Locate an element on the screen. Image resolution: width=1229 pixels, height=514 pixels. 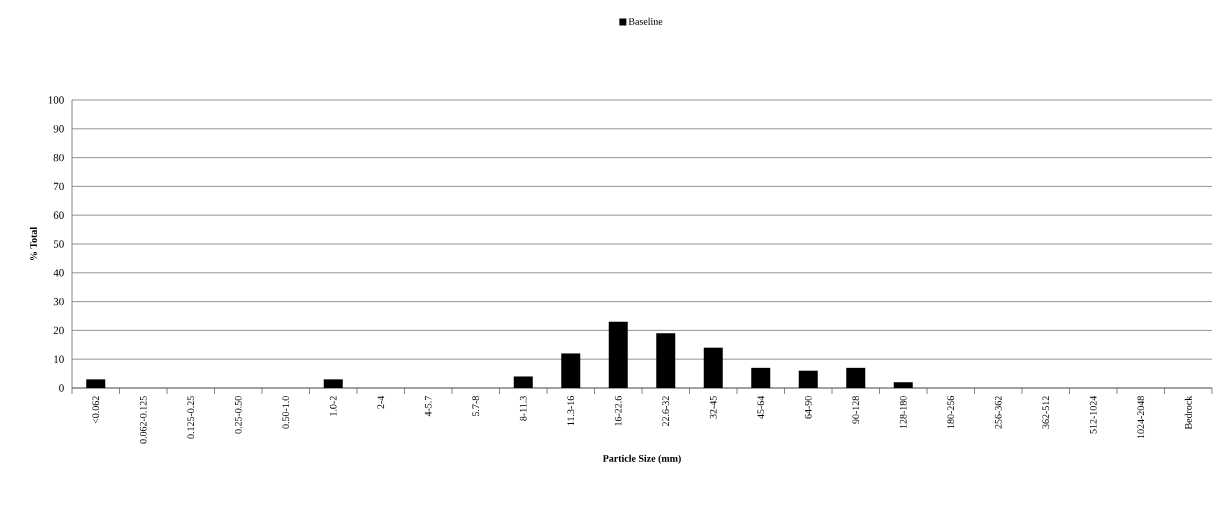
x-tick-label: 256-362 is located at coordinates (998, 412).